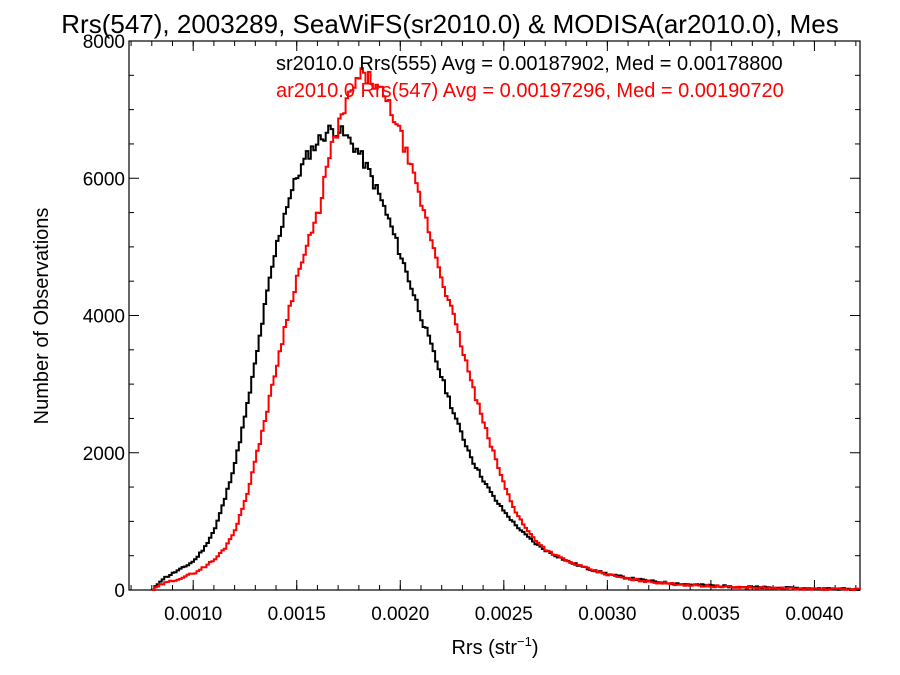  I want to click on y-tick-label: 2000, so click(104, 454).